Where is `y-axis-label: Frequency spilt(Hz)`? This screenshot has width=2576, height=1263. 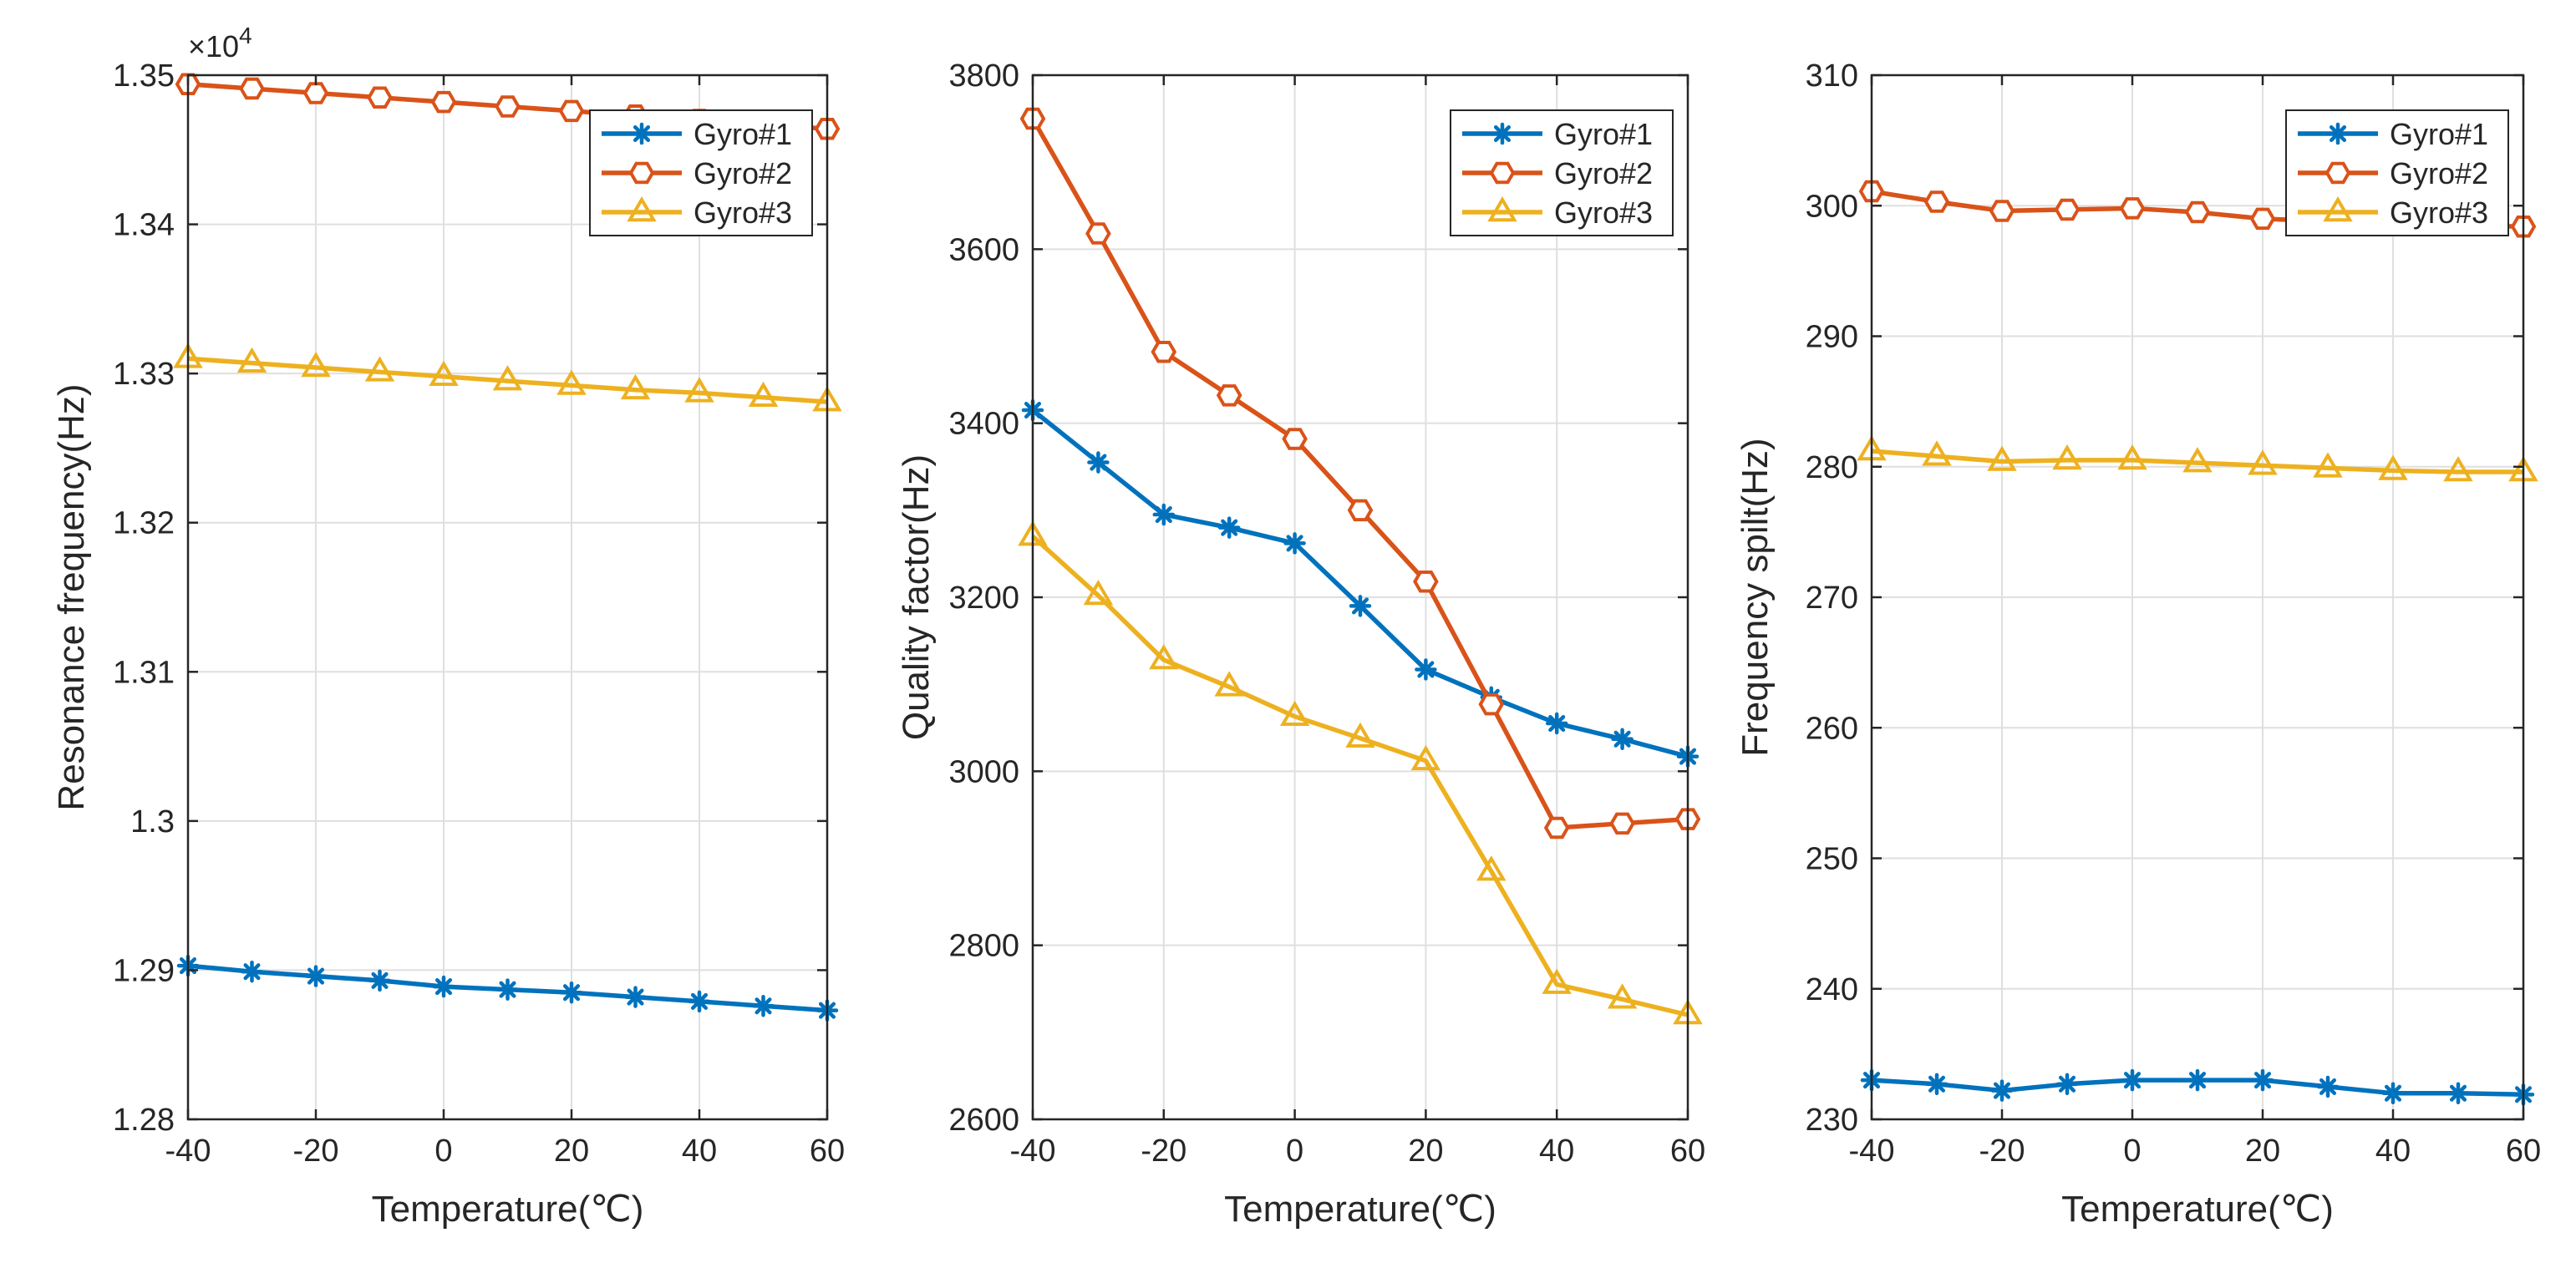 y-axis-label: Frequency spilt(Hz) is located at coordinates (1755, 597).